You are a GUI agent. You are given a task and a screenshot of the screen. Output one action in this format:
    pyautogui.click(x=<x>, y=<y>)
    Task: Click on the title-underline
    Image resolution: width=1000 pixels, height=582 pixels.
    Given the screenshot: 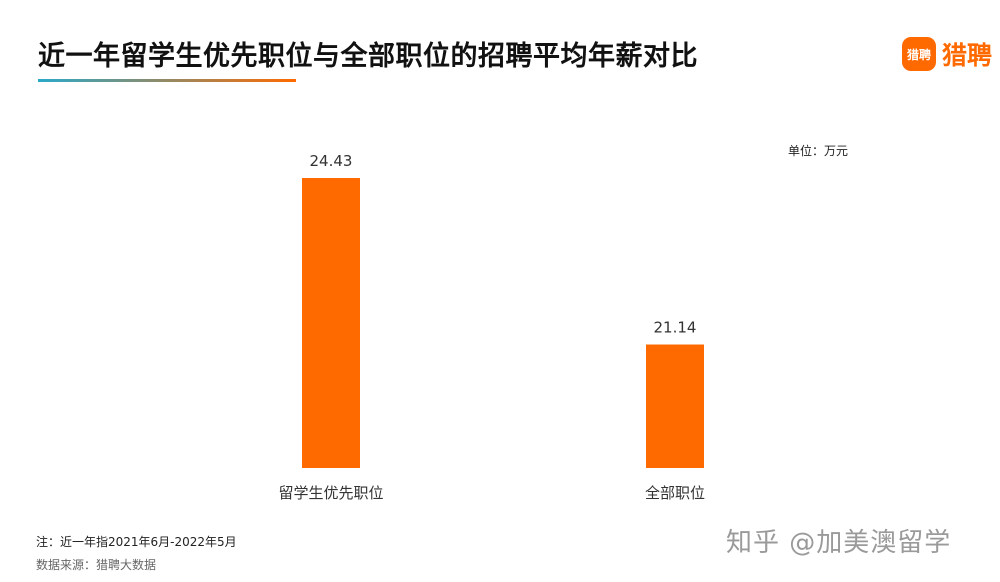 What is the action you would take?
    pyautogui.click(x=167, y=80)
    